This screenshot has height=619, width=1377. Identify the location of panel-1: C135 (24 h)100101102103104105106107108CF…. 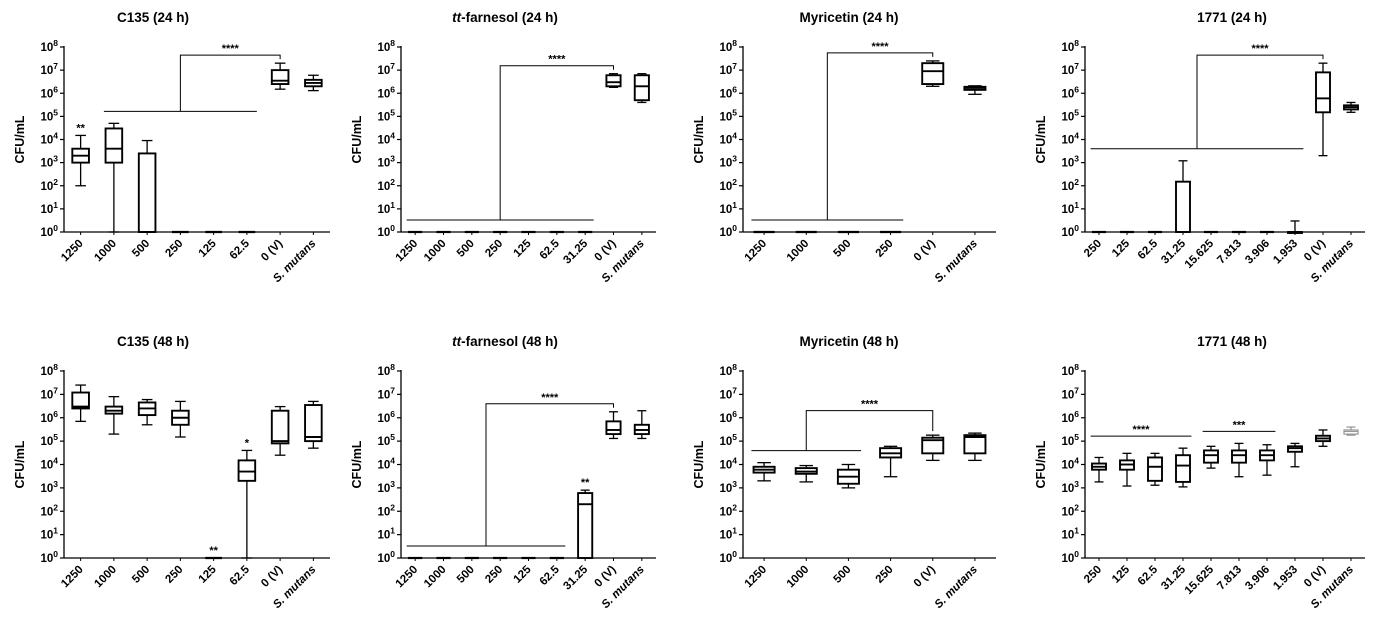
(171, 147).